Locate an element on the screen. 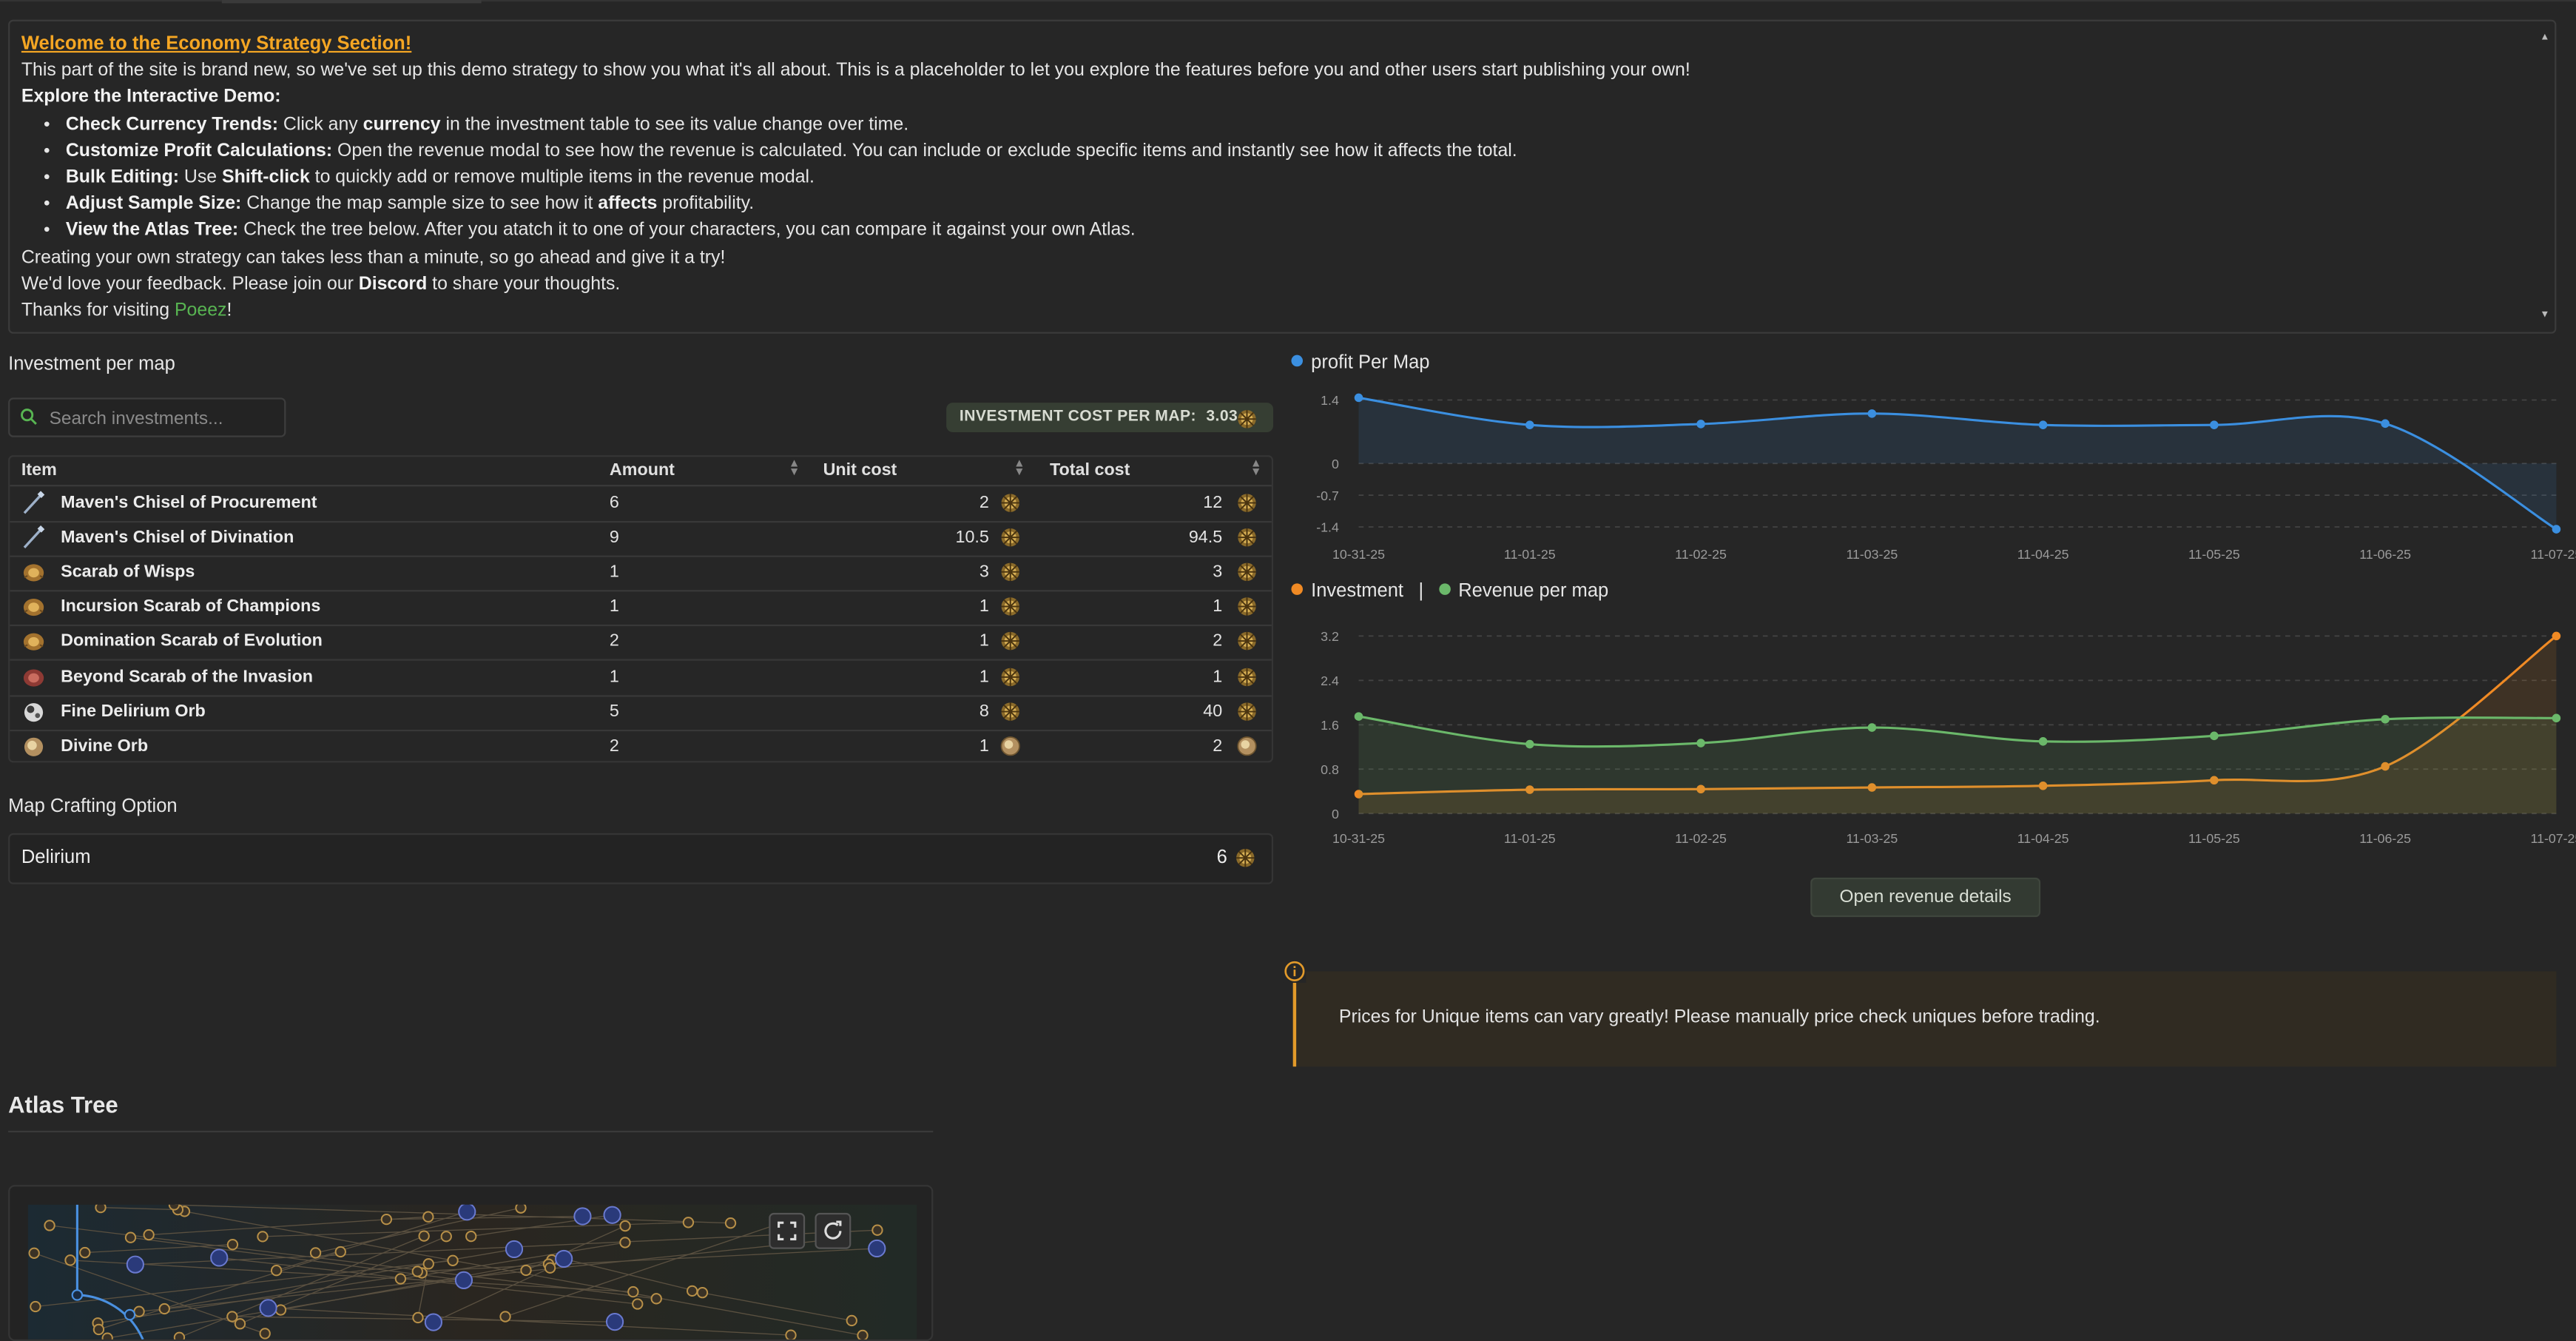 This screenshot has height=1341, width=2576. table-row: Divine Orb 2 1 2 is located at coordinates (640, 745).